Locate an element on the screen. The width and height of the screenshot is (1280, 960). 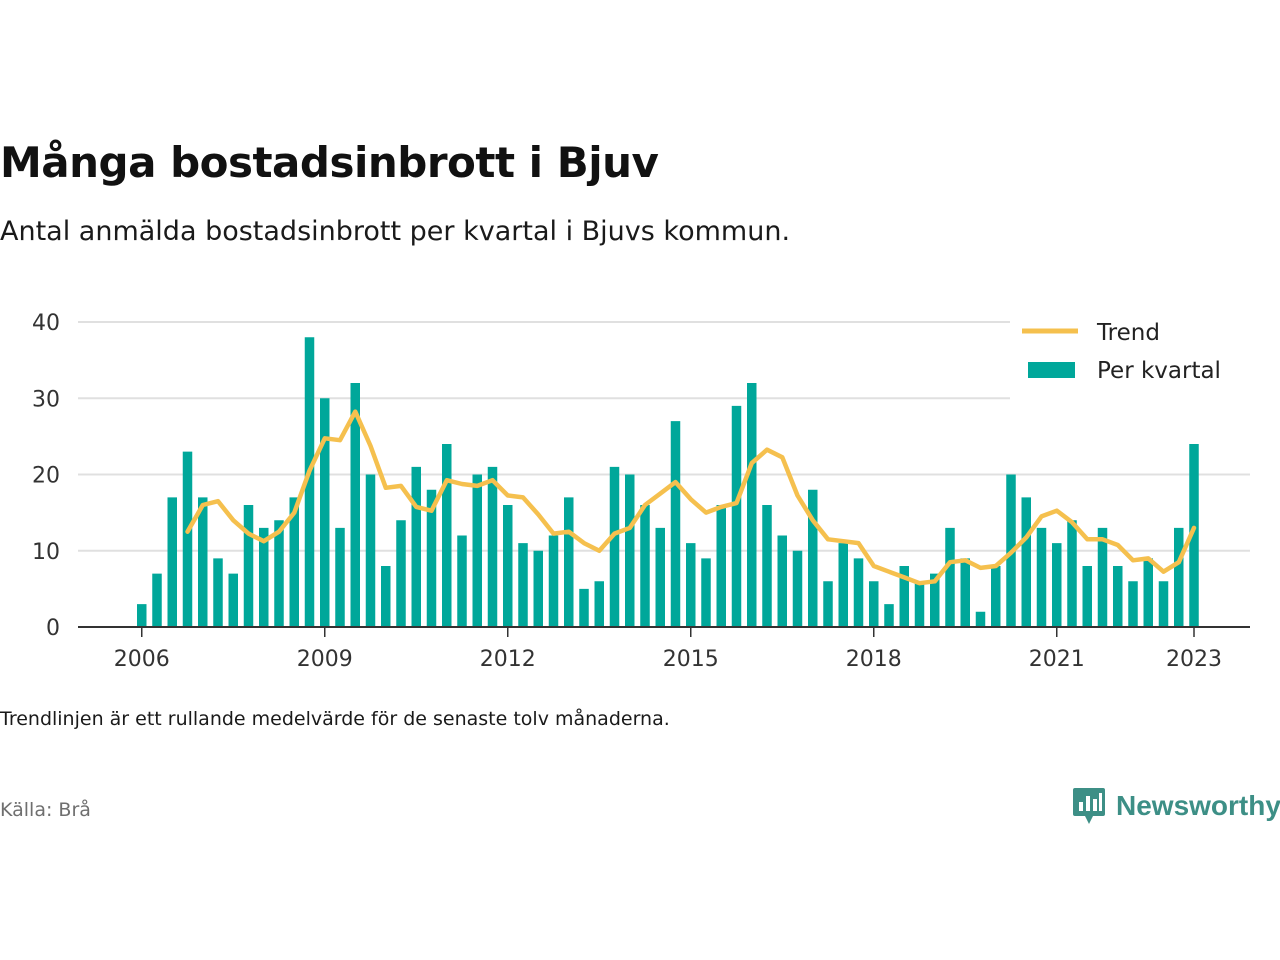
legend-label-trend: Trend is located at coordinates (1128, 333).